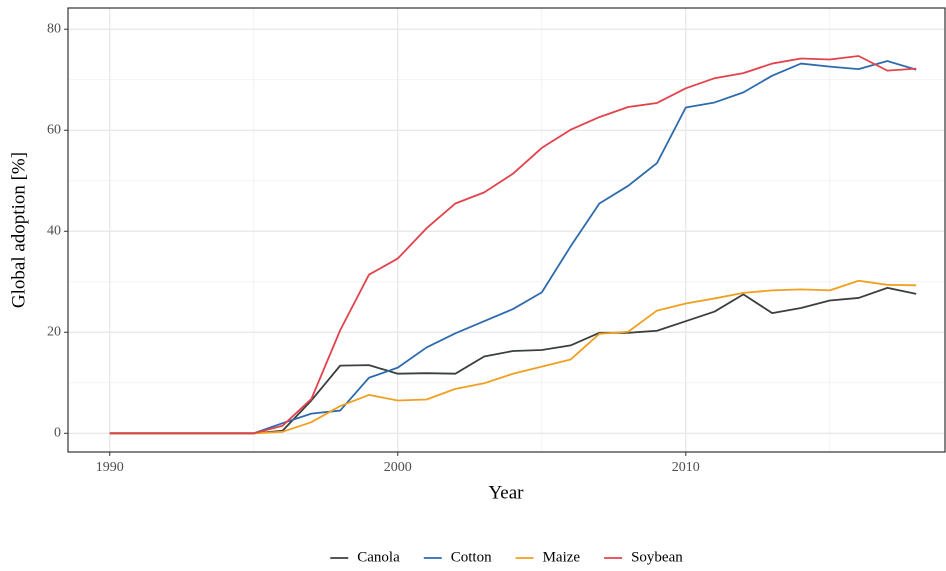 The height and width of the screenshot is (571, 946). I want to click on legend: Canola Cotton Maize Soybean, so click(506, 557).